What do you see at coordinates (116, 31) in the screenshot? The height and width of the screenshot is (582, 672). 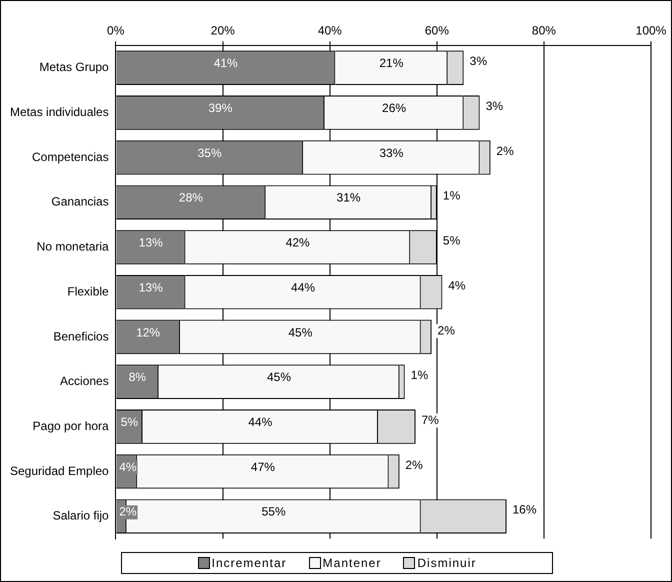 I see `x-tick-label: 0%` at bounding box center [116, 31].